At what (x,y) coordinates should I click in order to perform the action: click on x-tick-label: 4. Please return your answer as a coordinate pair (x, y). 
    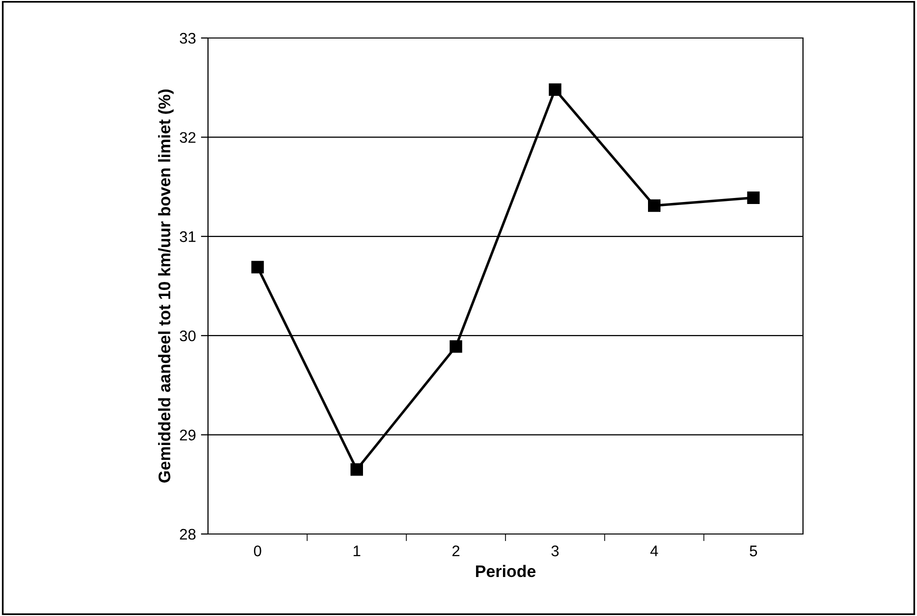
    Looking at the image, I should click on (654, 551).